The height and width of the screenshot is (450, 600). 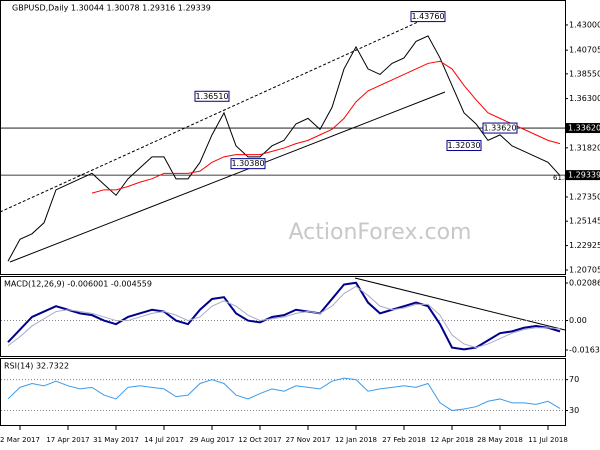 I want to click on macd-title: MACD(12,26,9) -0.006001 -0.004559, so click(x=78, y=284).